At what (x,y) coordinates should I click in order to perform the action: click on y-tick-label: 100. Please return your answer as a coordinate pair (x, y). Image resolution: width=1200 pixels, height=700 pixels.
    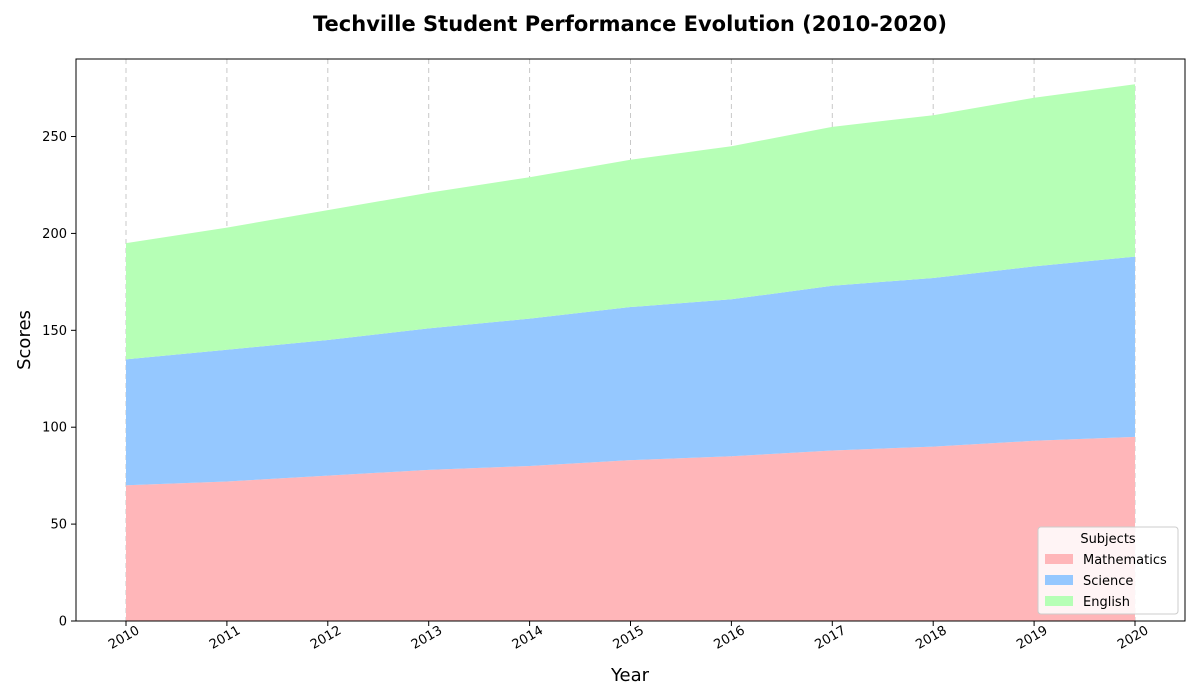
    Looking at the image, I should click on (54, 428).